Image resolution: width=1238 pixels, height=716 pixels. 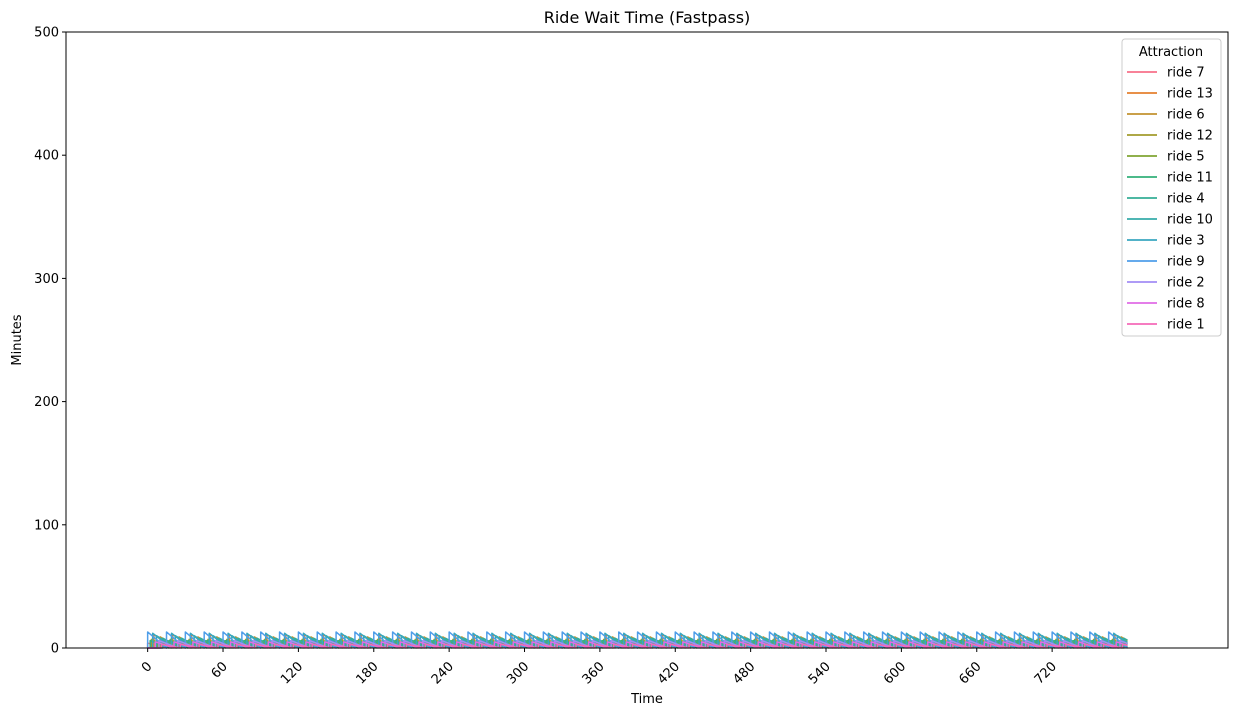 I want to click on x-tick-label: 540, so click(x=820, y=673).